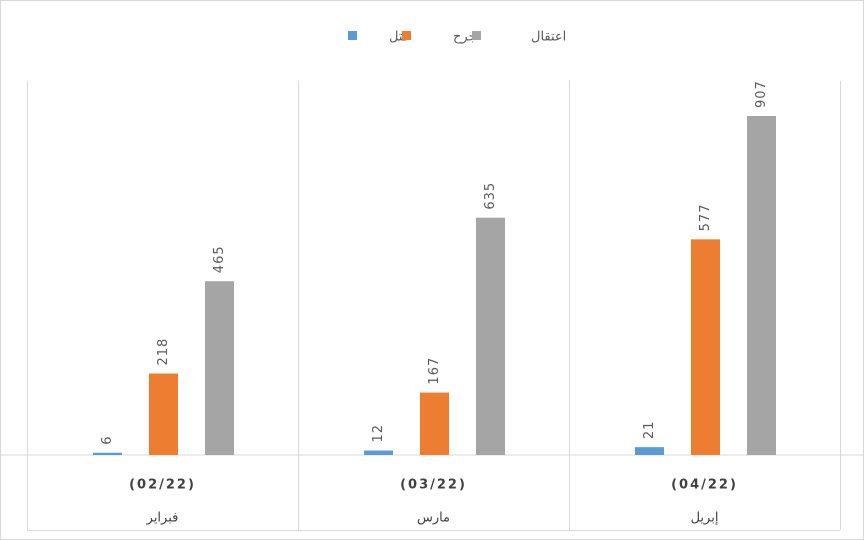 Image resolution: width=864 pixels, height=540 pixels. Describe the element at coordinates (378, 433) in the screenshot. I see `data-label: 12` at that location.